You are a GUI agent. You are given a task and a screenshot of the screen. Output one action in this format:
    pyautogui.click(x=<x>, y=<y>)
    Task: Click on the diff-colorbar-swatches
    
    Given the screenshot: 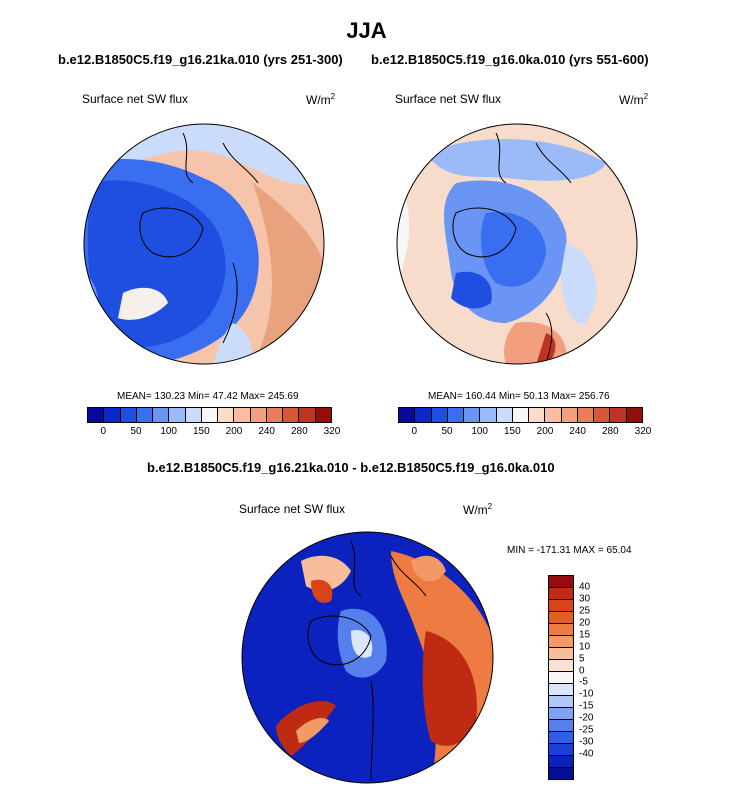 What is the action you would take?
    pyautogui.click(x=561, y=677)
    